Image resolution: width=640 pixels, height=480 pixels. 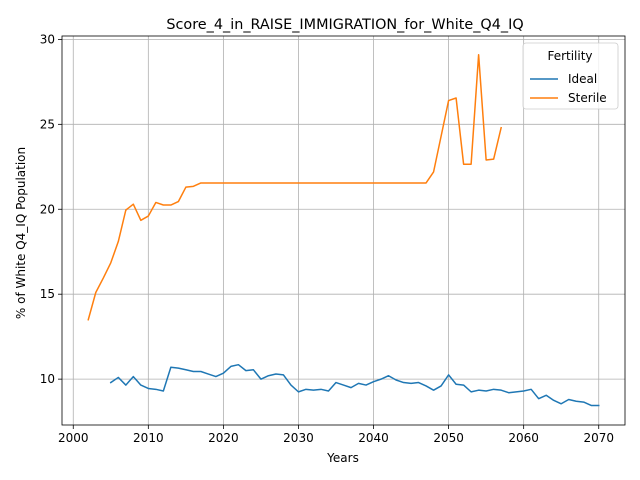 I want to click on x-tick-label: 2050, so click(x=448, y=438).